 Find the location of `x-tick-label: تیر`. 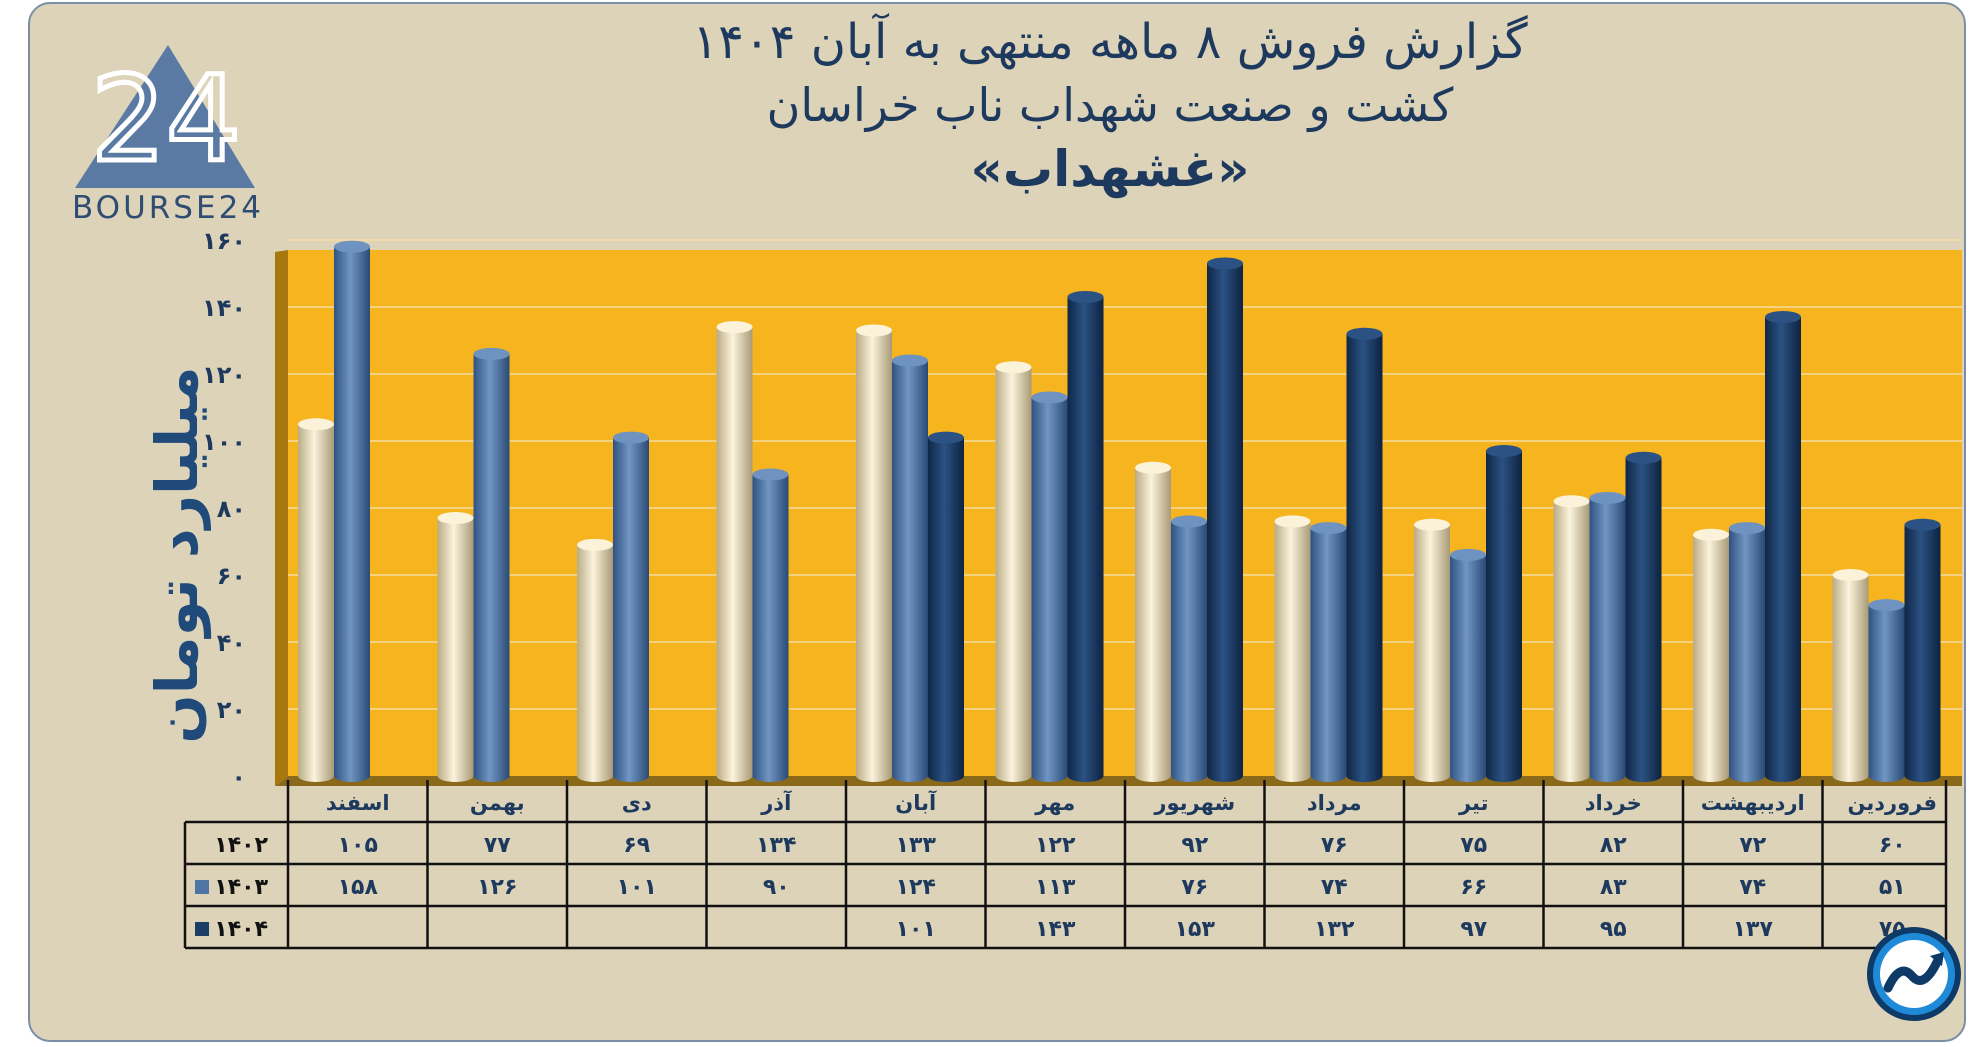

x-tick-label: تیر is located at coordinates (1473, 803).